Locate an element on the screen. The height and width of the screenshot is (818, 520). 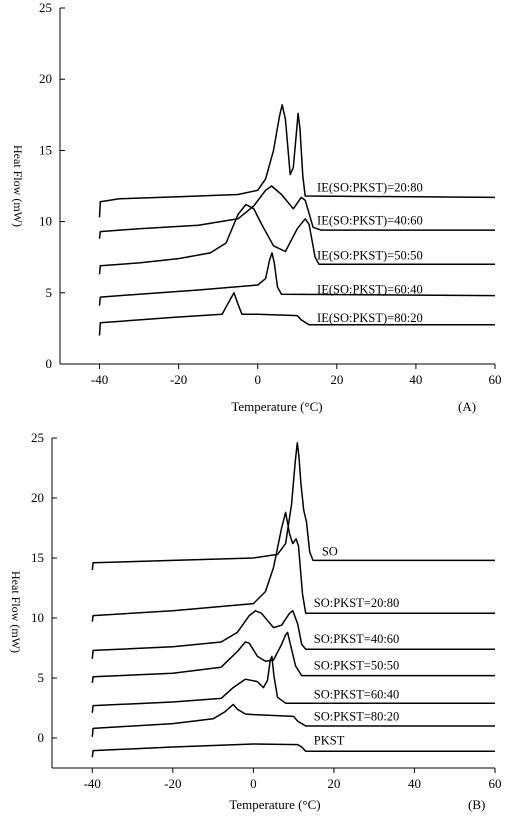
panel-label: (B) is located at coordinates (476, 804).